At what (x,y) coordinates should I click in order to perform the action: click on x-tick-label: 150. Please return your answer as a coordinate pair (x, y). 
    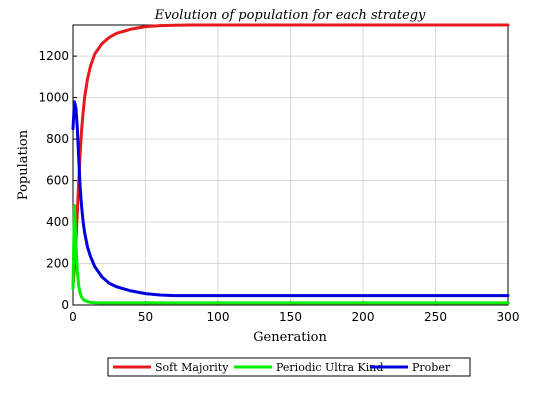
    Looking at the image, I should click on (290, 317).